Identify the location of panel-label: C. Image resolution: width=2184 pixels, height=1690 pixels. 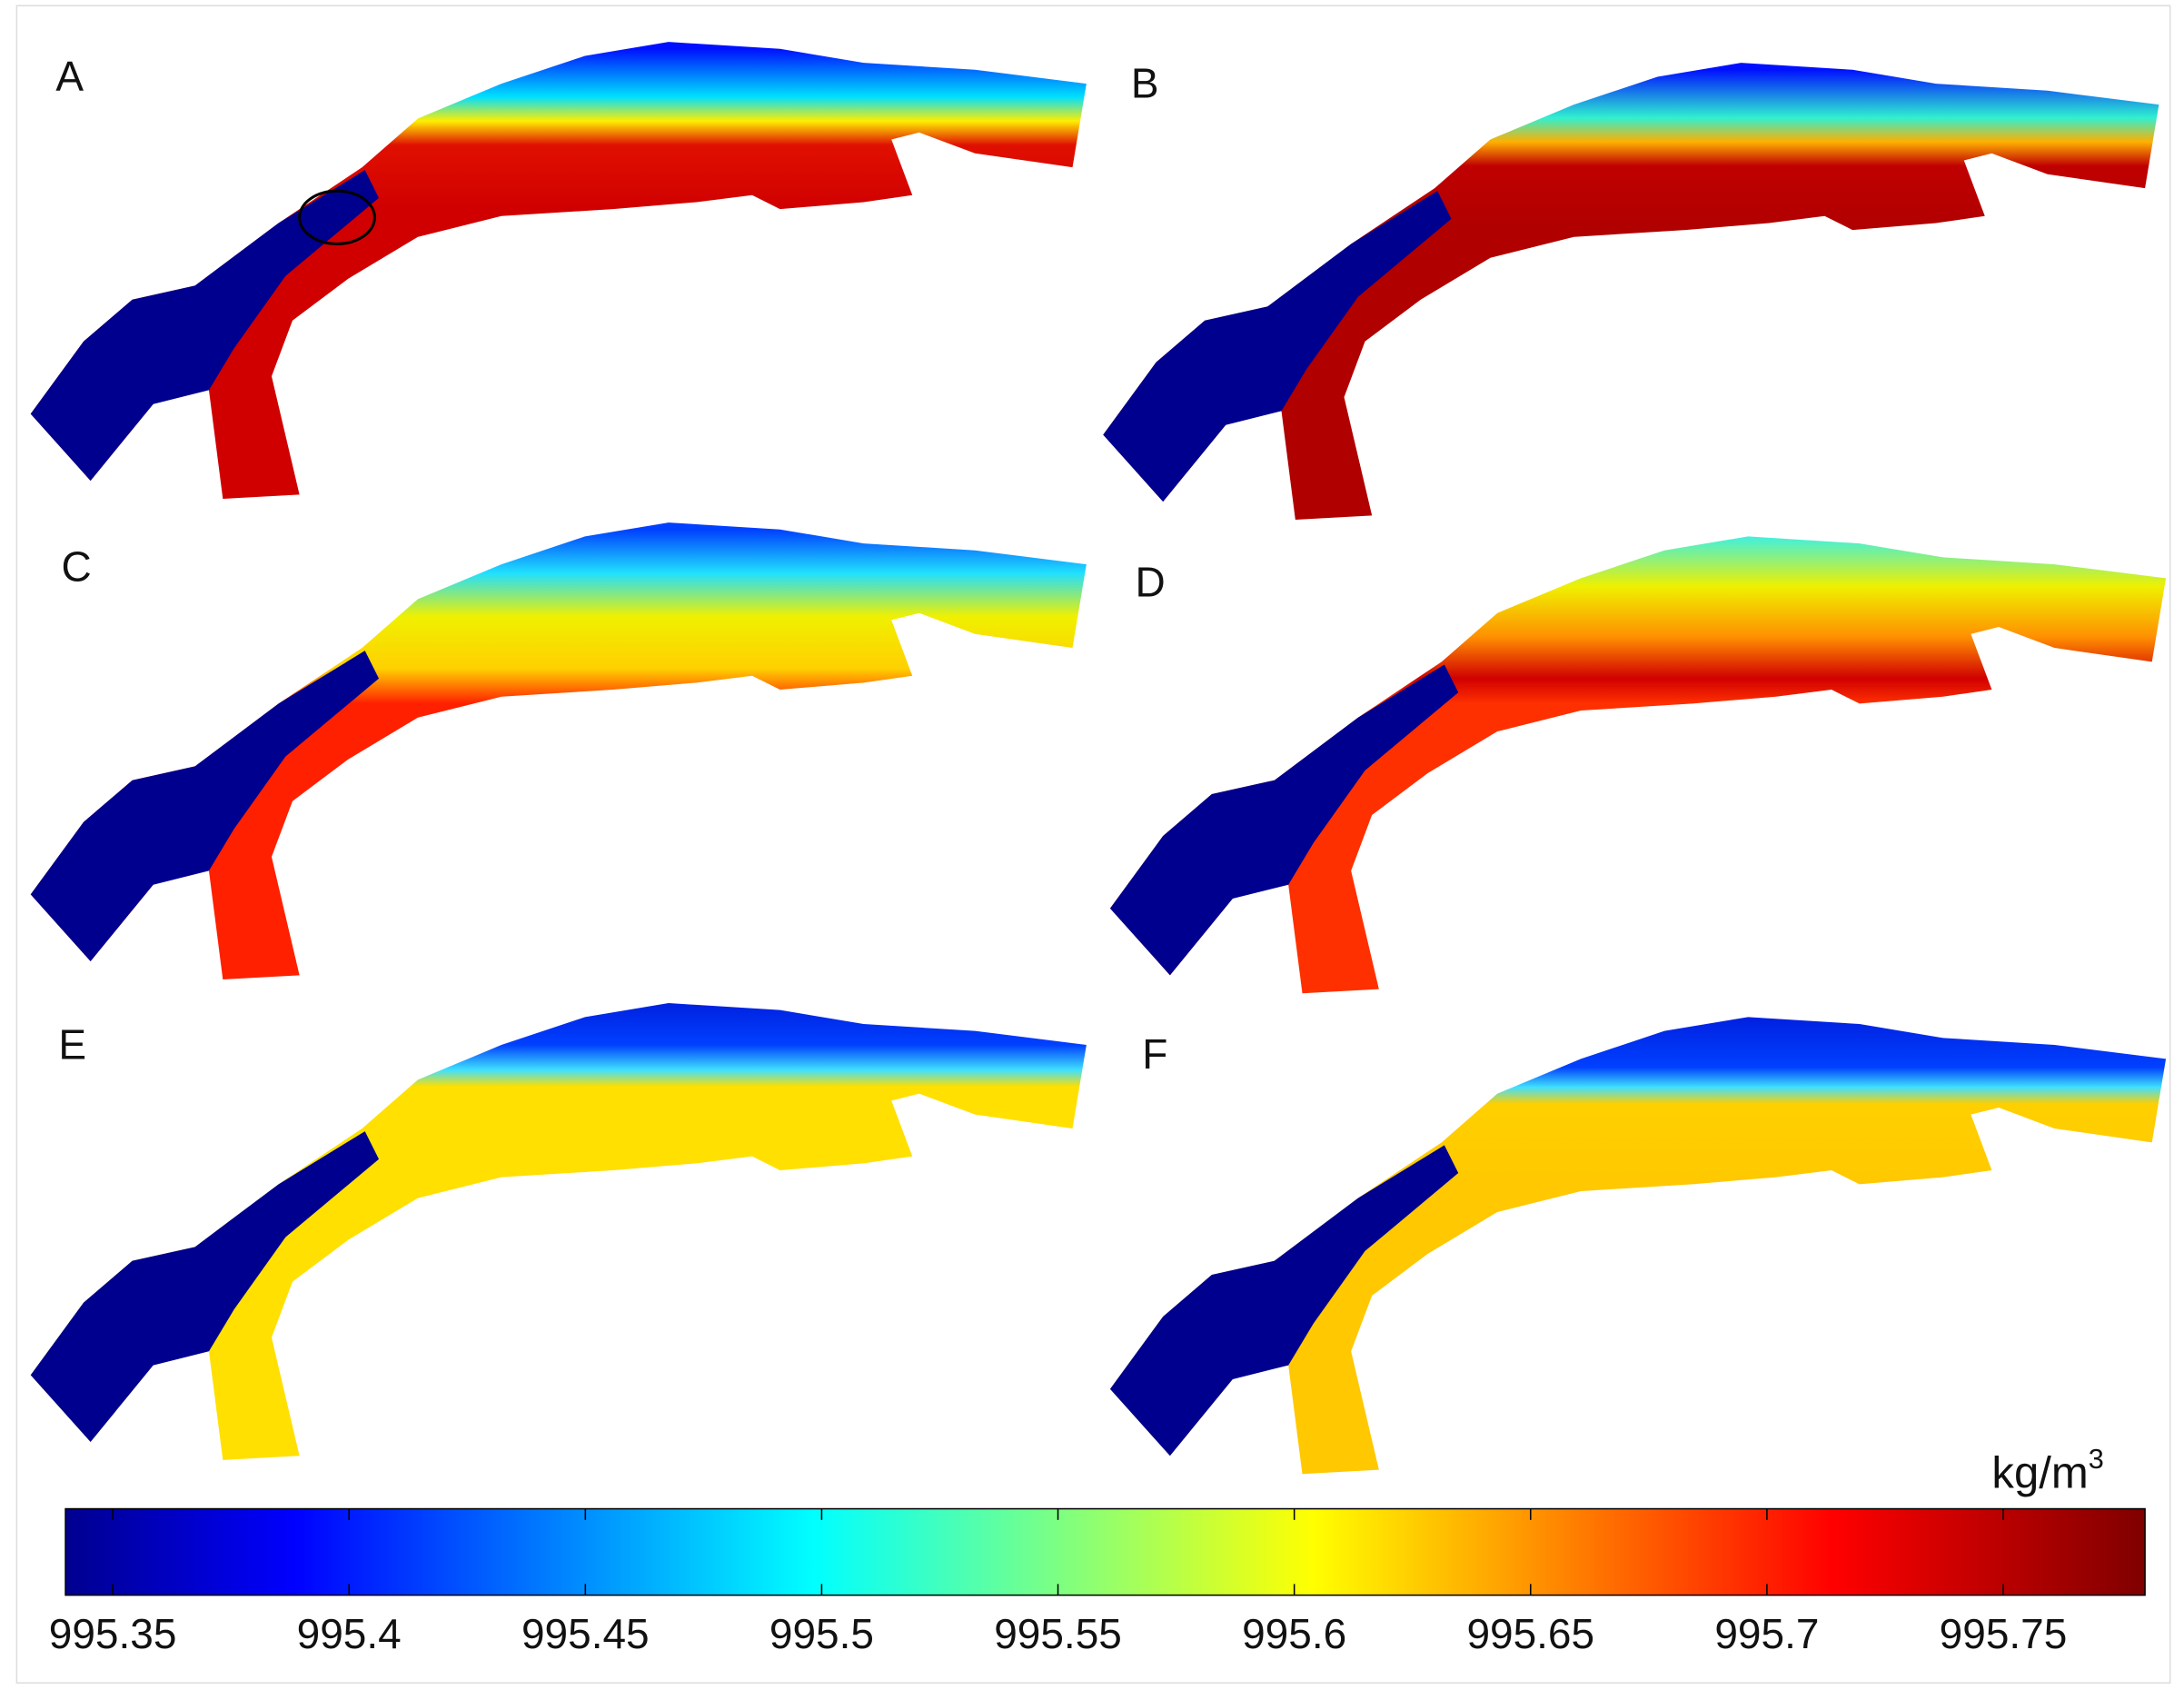
(76, 566).